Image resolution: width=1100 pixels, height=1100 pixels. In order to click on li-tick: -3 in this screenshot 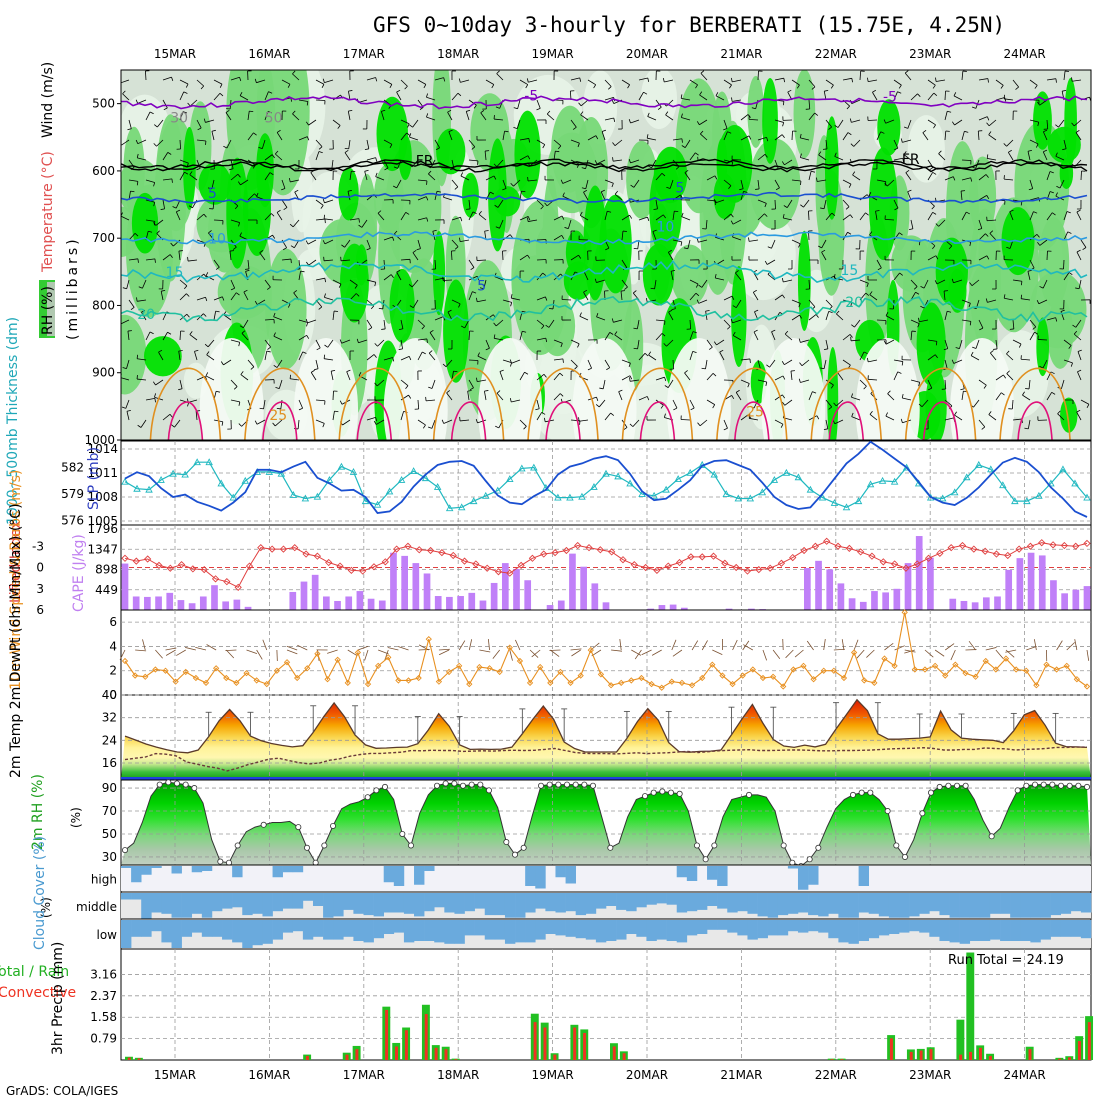, I will do `click(38, 546)`.